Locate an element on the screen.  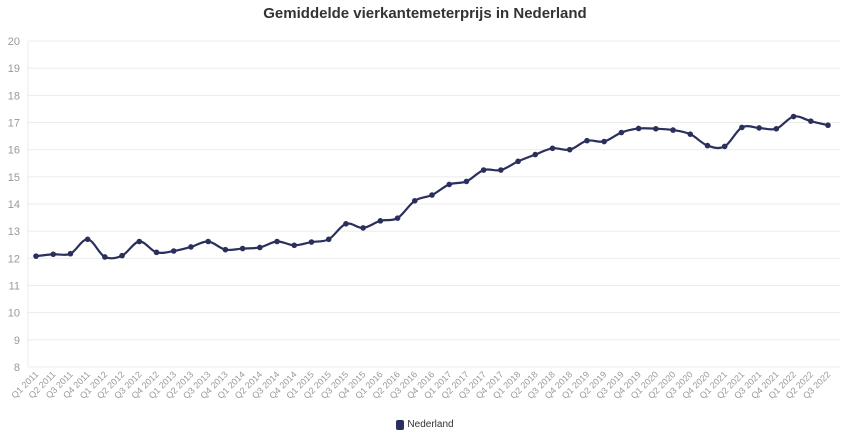
legend-label: Nederland is located at coordinates (430, 424).